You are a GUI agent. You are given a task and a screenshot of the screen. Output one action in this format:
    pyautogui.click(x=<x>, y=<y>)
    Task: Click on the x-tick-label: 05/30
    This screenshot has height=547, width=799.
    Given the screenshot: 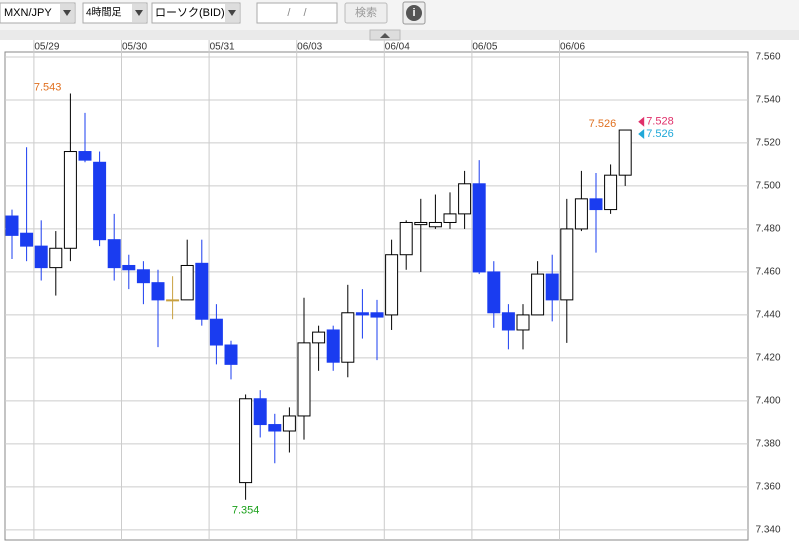 What is the action you would take?
    pyautogui.click(x=134, y=47)
    